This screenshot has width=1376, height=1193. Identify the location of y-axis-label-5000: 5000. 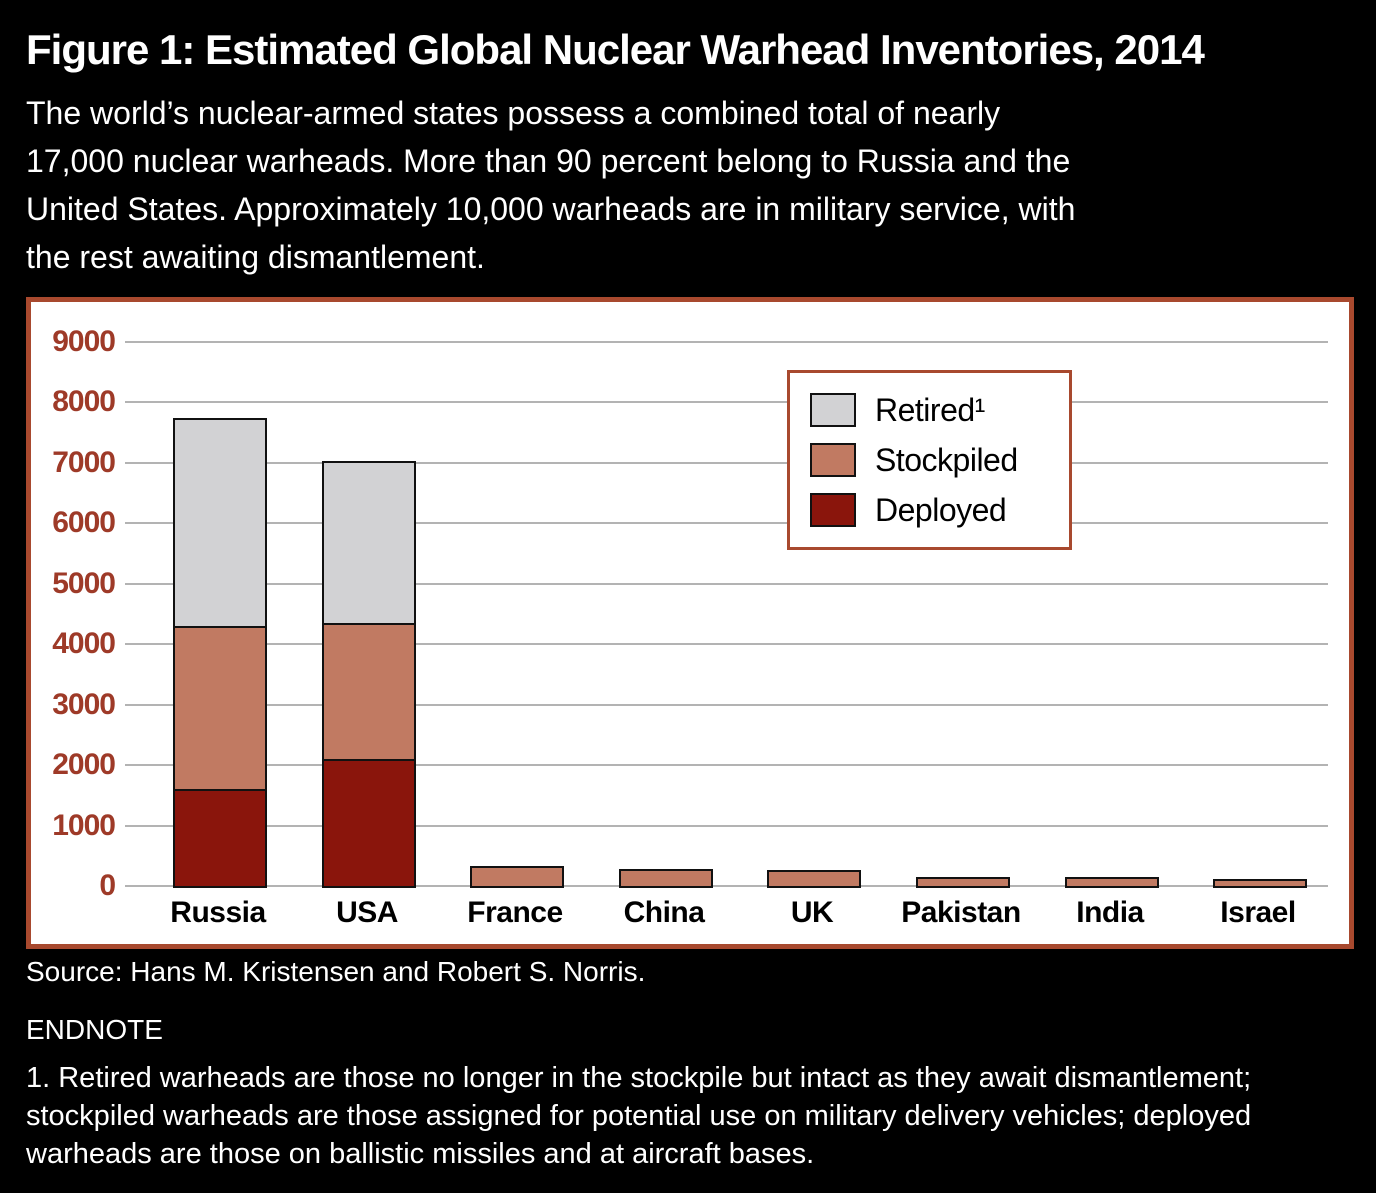
(84, 583).